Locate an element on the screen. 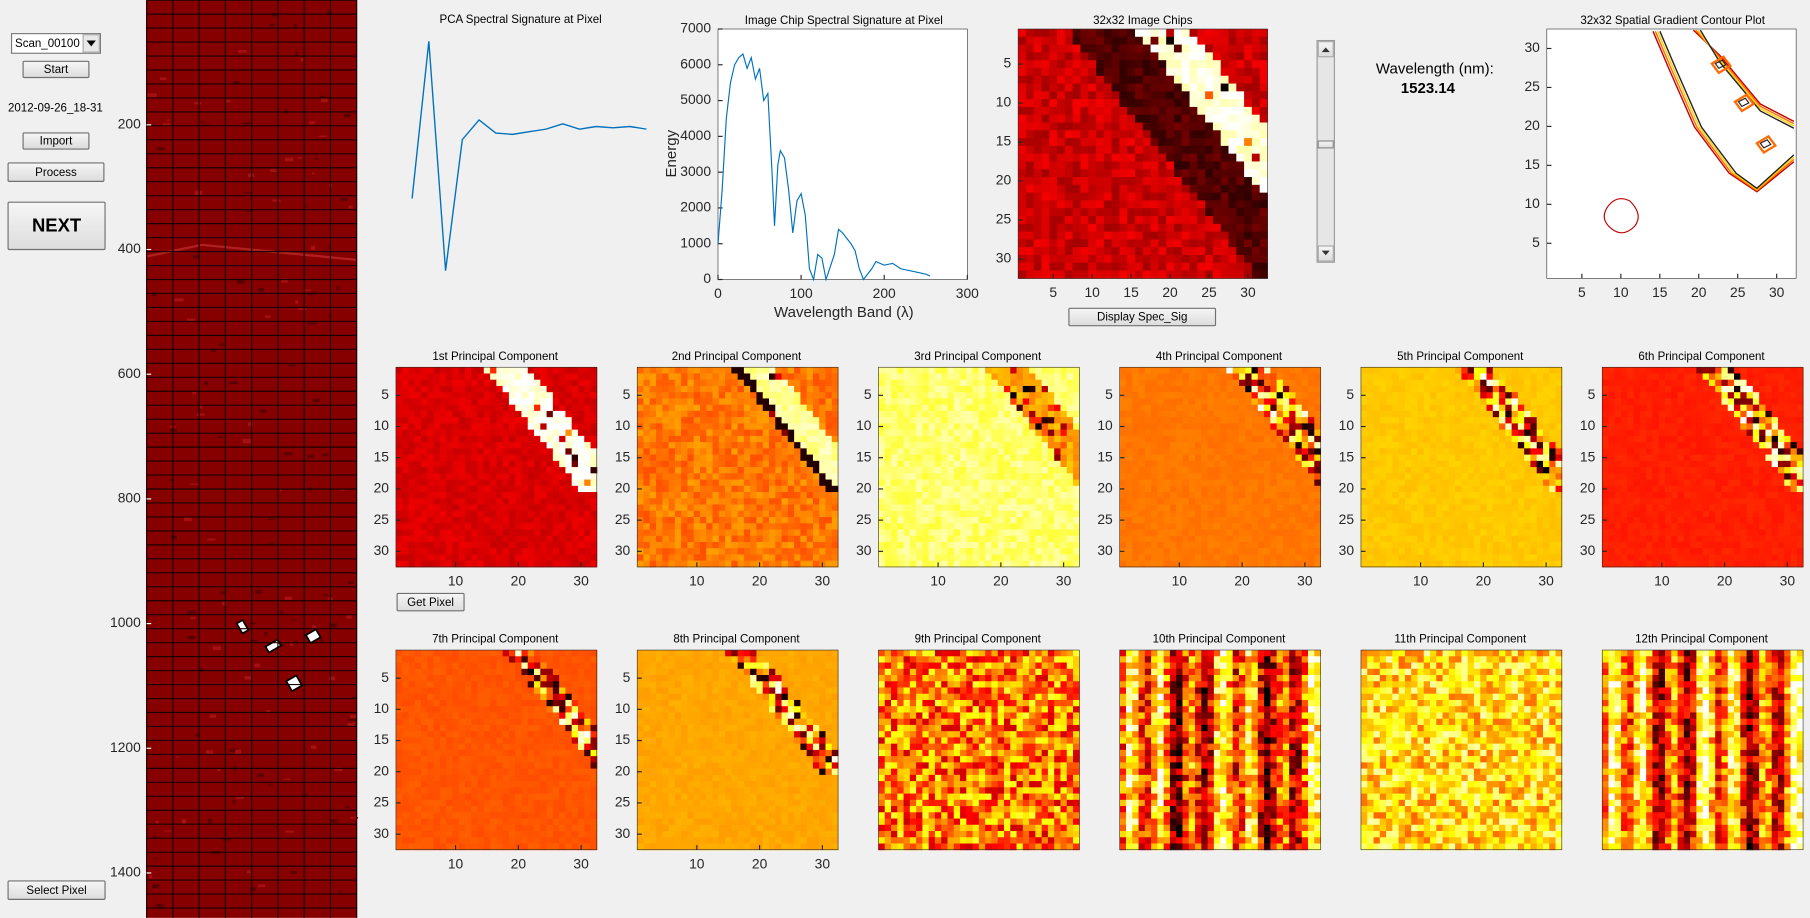  get-pixel-button: Get Pixel is located at coordinates (430, 602).